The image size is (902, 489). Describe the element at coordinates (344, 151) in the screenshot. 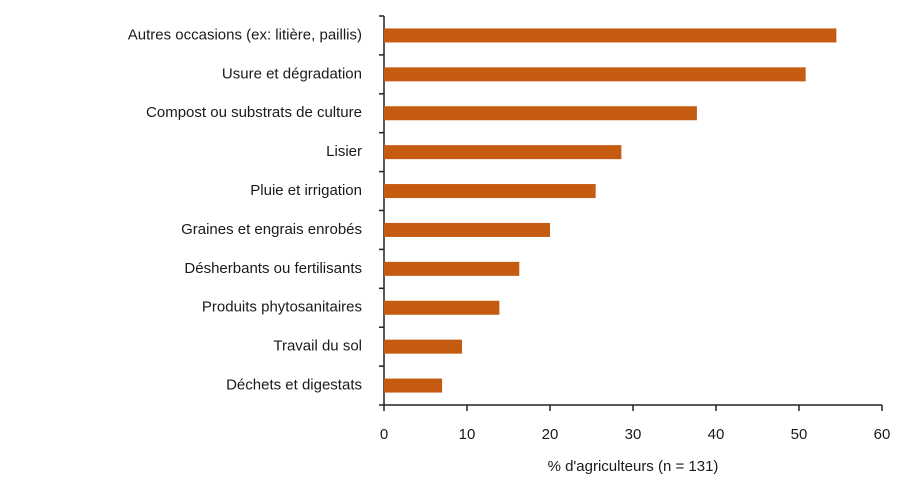

I see `y-tick-label: Lisier` at that location.